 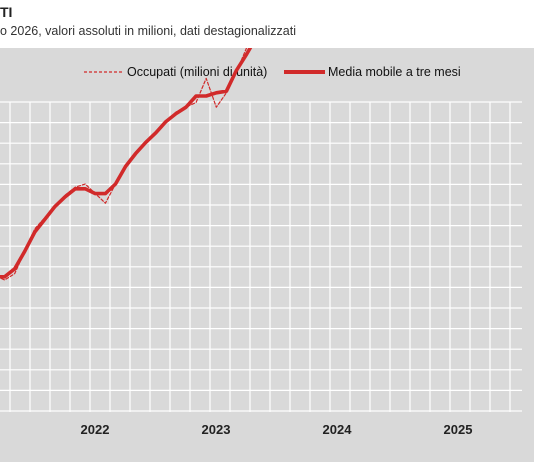 What do you see at coordinates (197, 72) in the screenshot?
I see `legend-label-occupati: Occupati (milioni di unità)` at bounding box center [197, 72].